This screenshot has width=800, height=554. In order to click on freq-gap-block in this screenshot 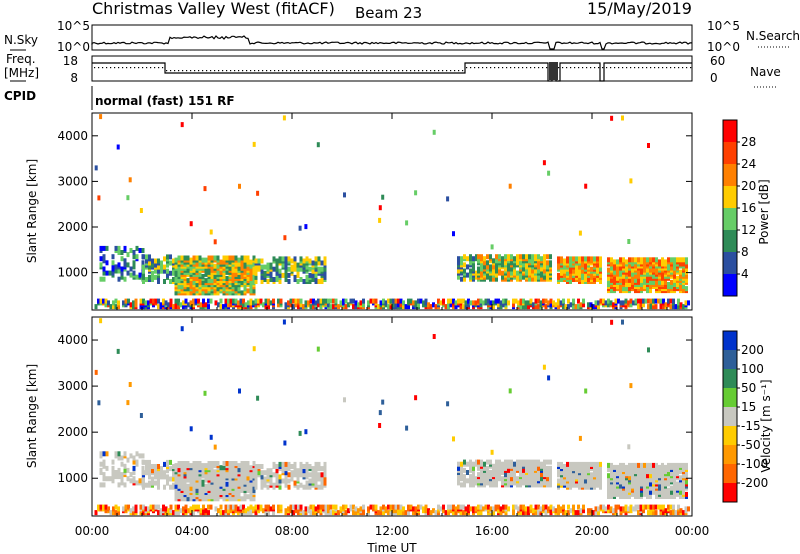, I will do `click(553, 71)`.